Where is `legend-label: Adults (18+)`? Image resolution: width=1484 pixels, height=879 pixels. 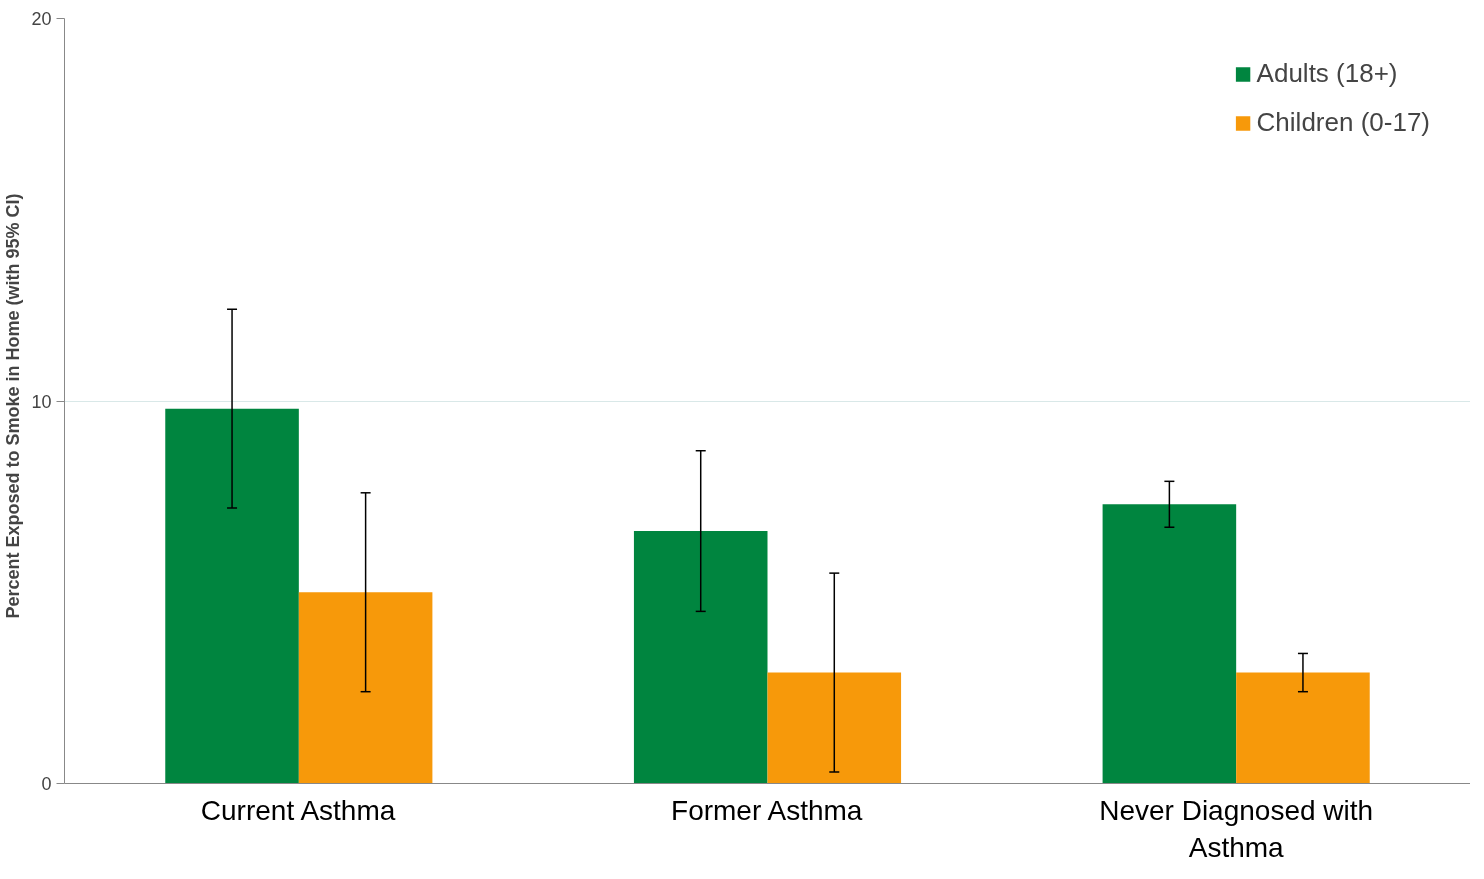 legend-label: Adults (18+) is located at coordinates (1327, 73).